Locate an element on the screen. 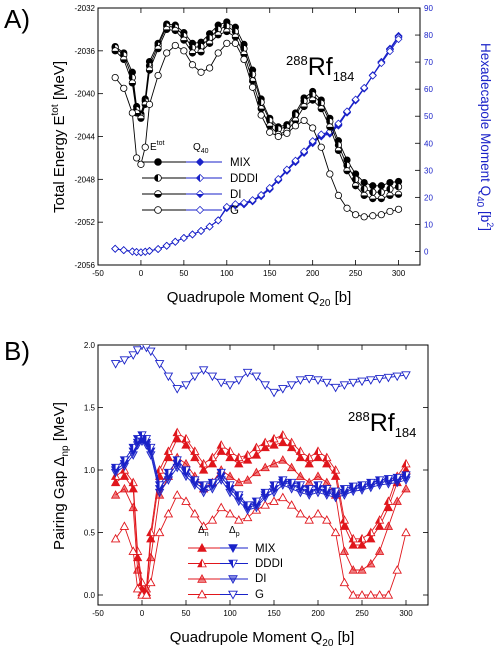  legend-b-neutron-marker is located at coordinates (202, 578).